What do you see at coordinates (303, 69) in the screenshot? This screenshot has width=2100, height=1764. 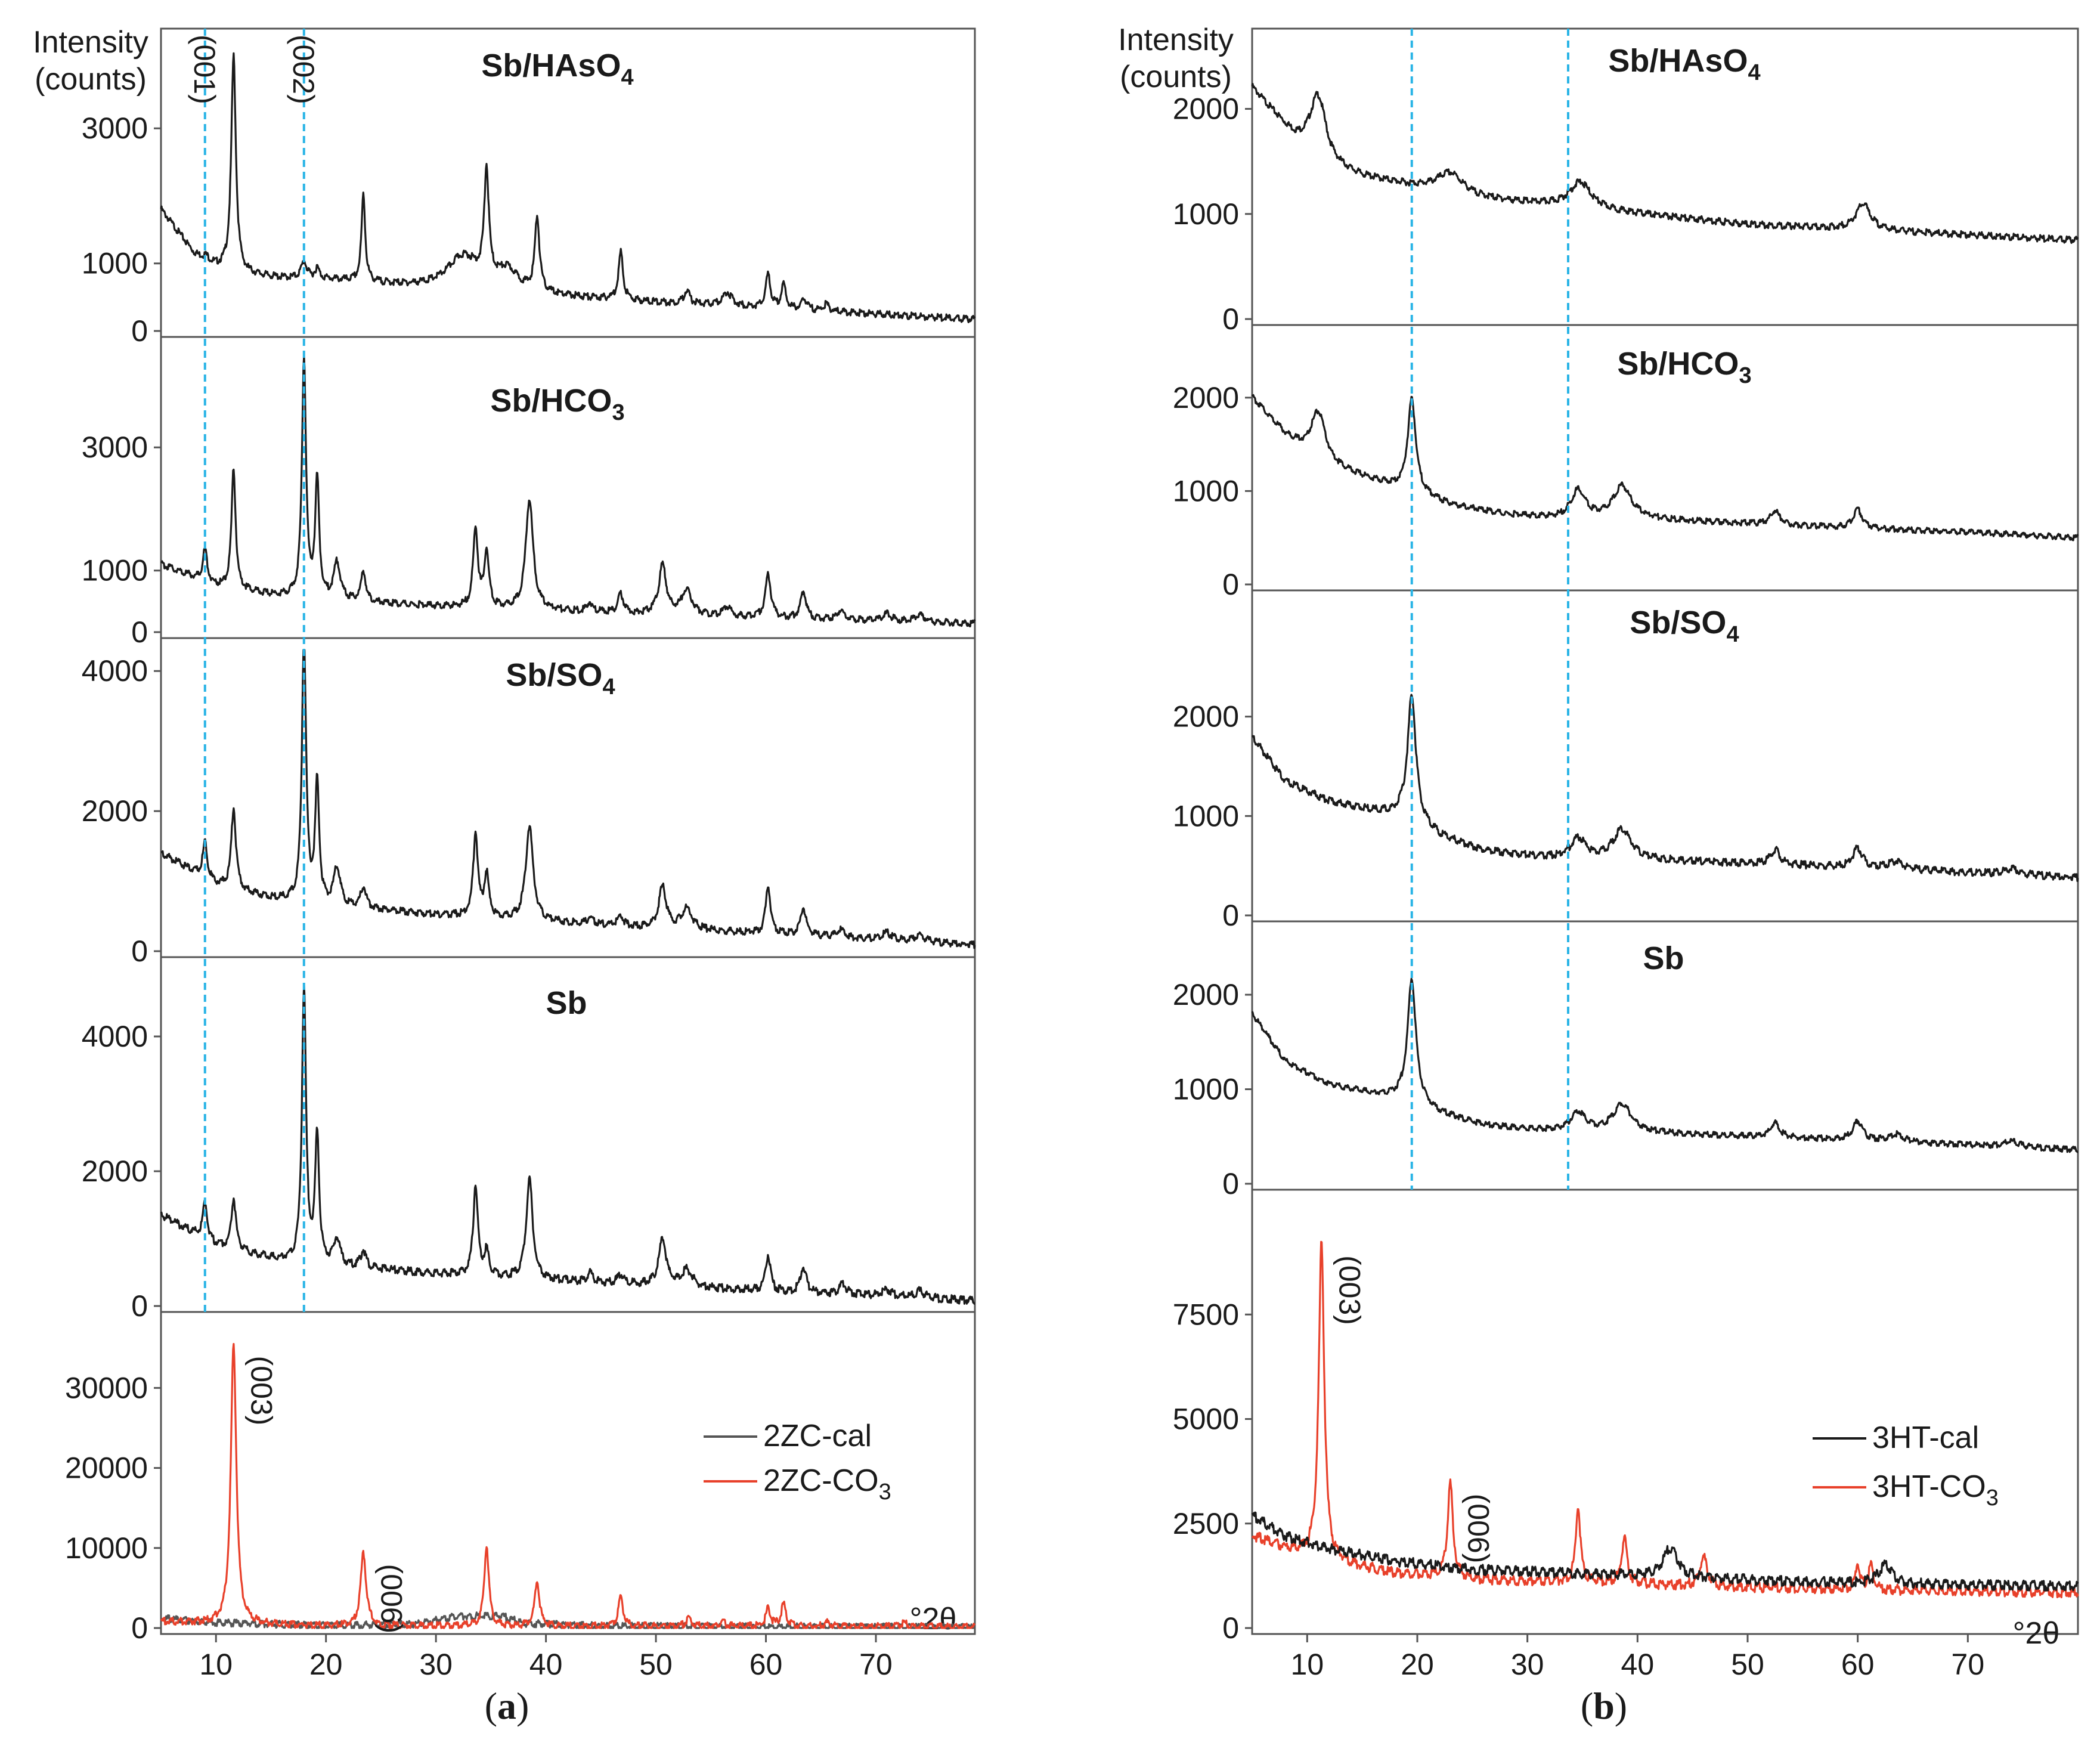 I see `reference-line-label: (002)` at bounding box center [303, 69].